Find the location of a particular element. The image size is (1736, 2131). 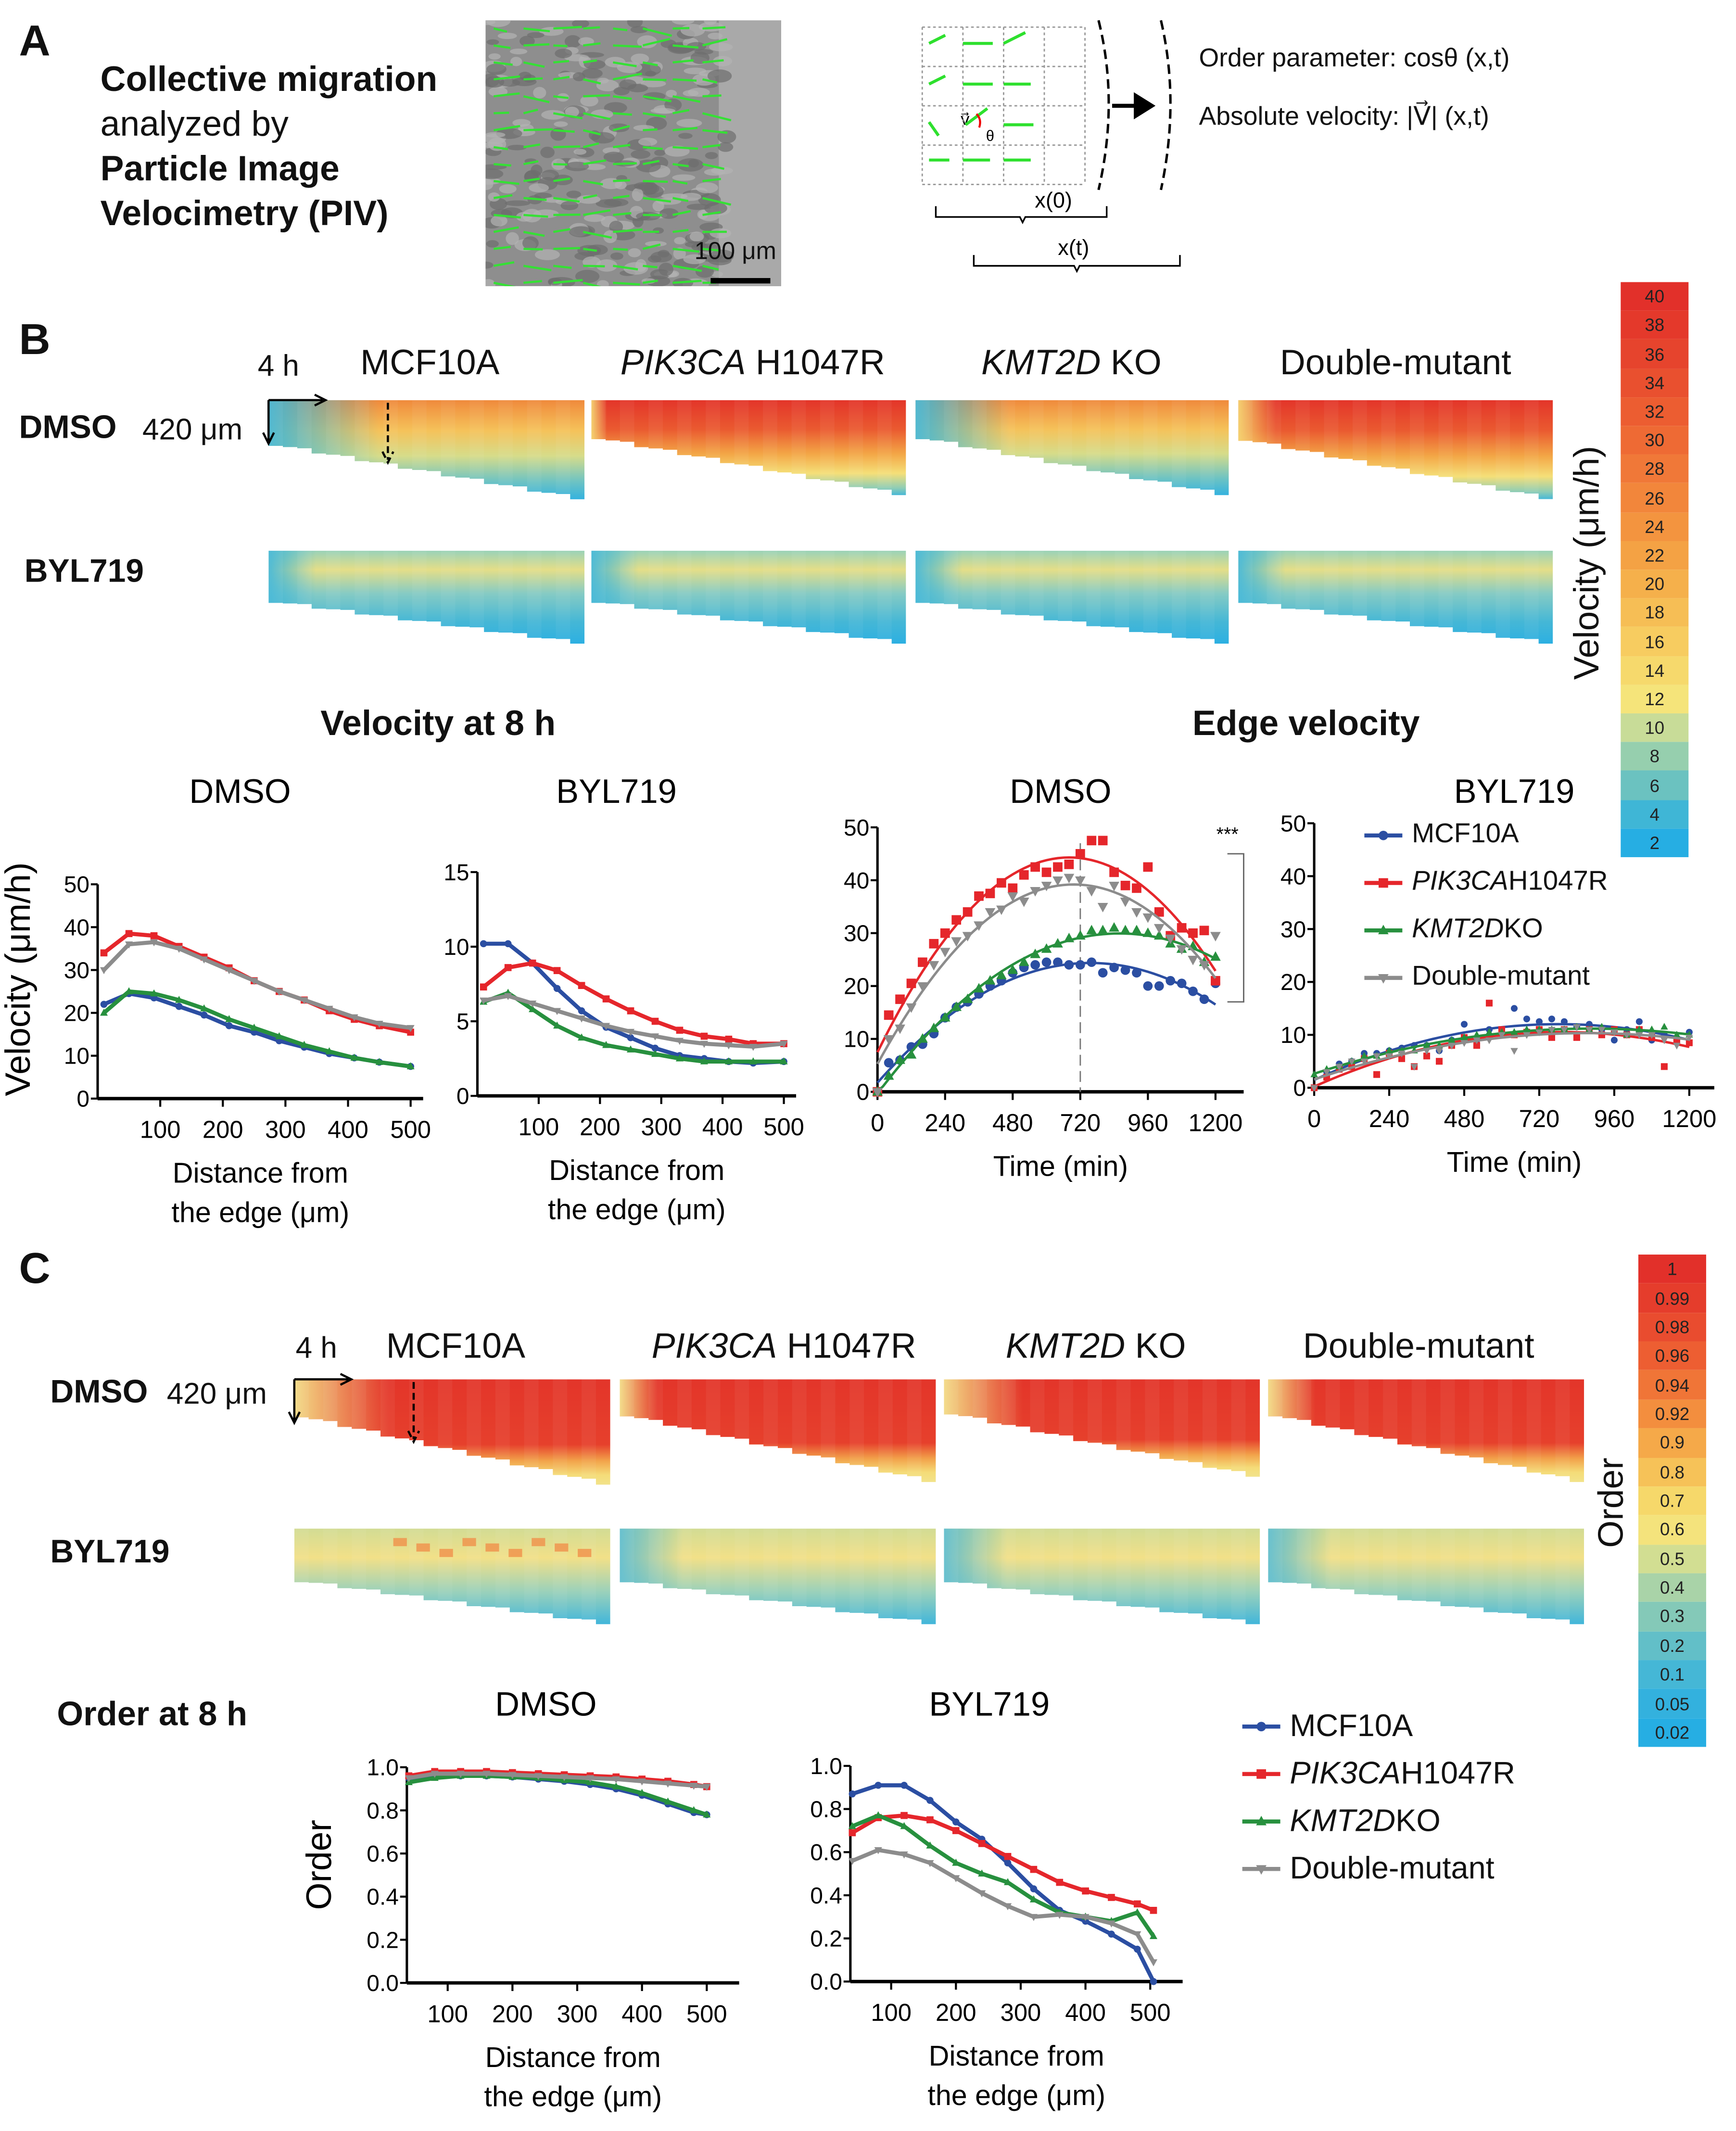

chart-title: BYL719 is located at coordinates (616, 791).